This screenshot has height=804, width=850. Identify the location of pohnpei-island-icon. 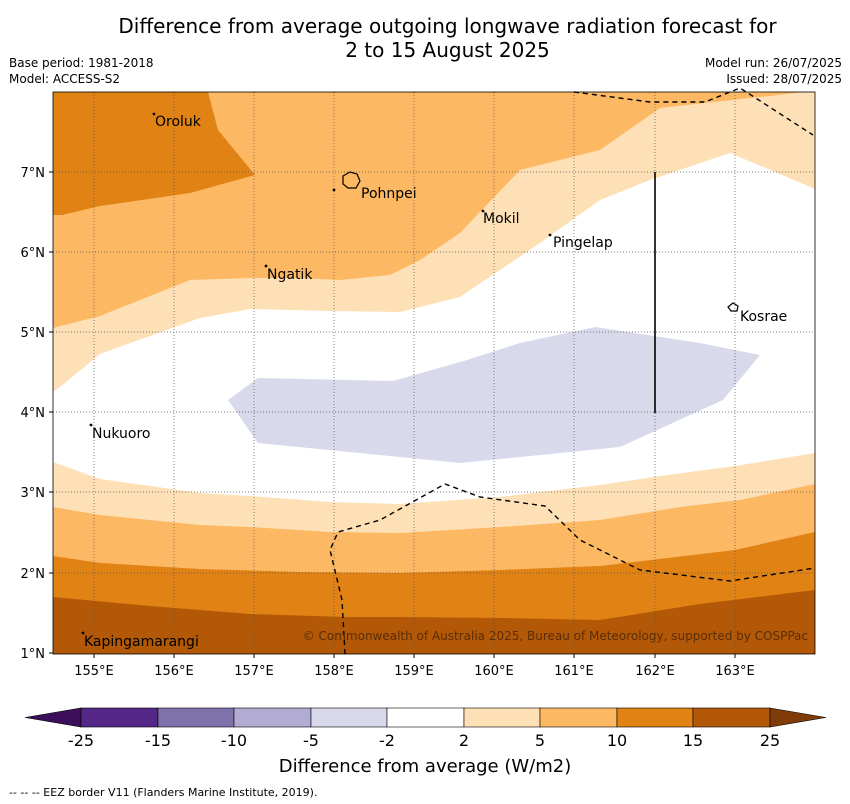
(351, 180).